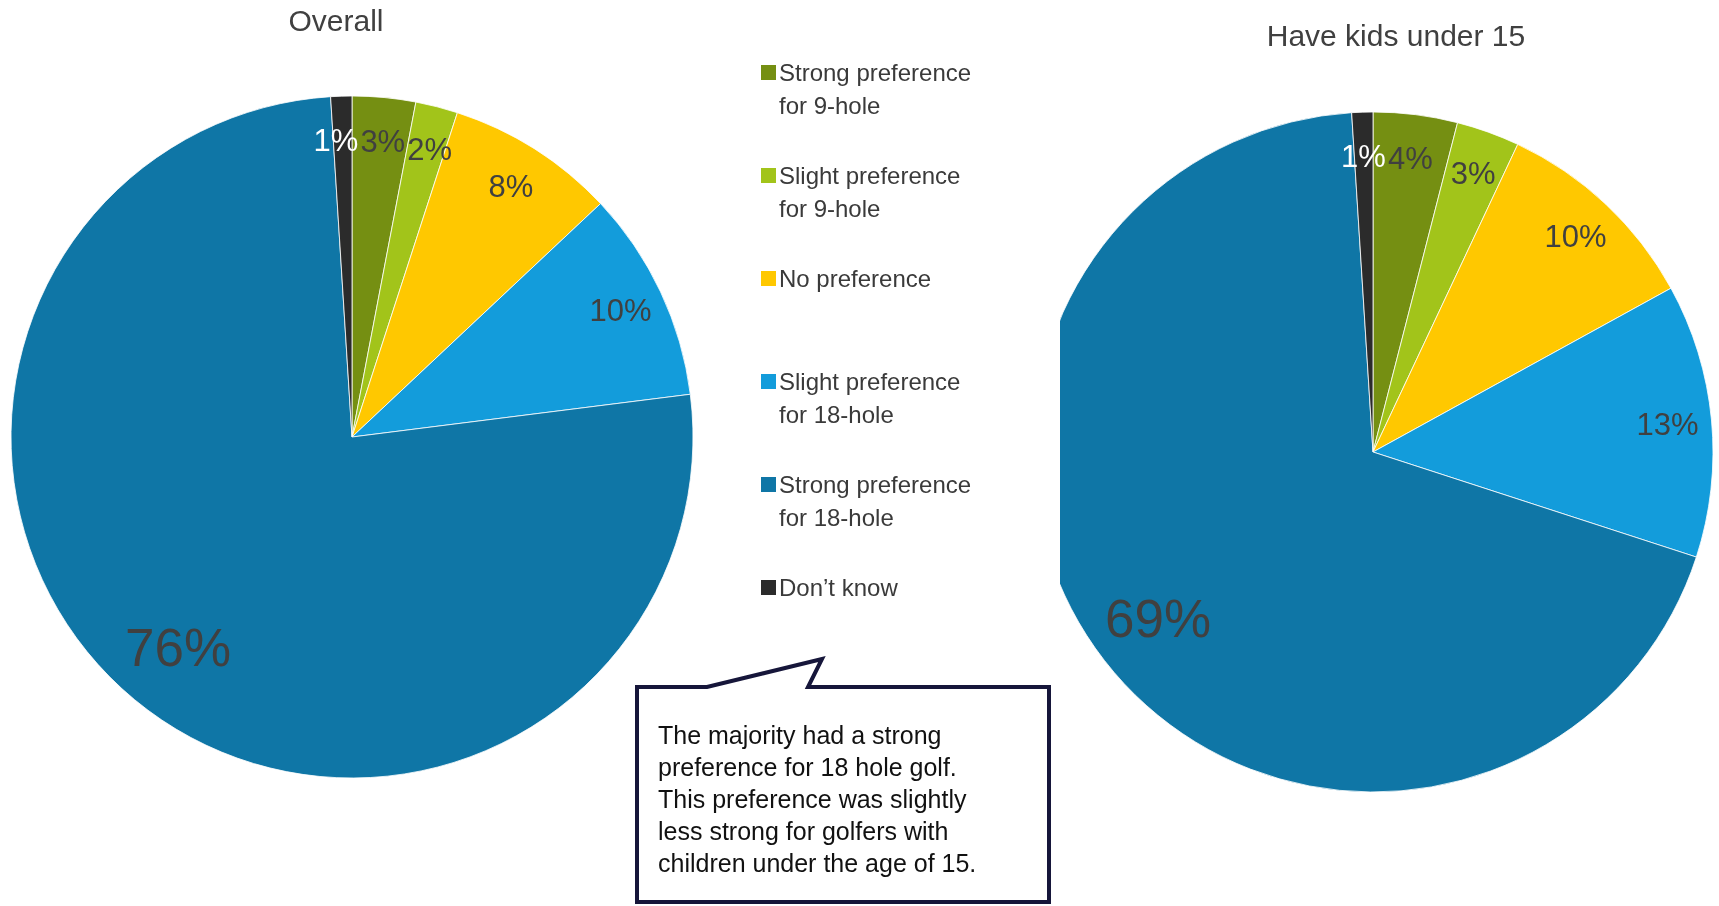 The width and height of the screenshot is (1719, 906). Describe the element at coordinates (336, 20) in the screenshot. I see `chart-title: Overall` at that location.